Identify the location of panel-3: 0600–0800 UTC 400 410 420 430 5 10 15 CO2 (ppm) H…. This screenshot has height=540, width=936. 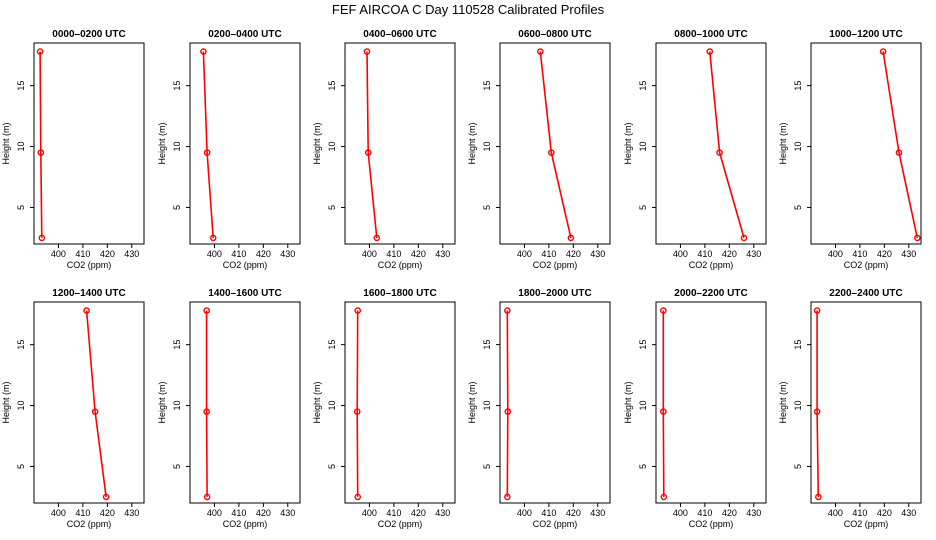
(539, 149).